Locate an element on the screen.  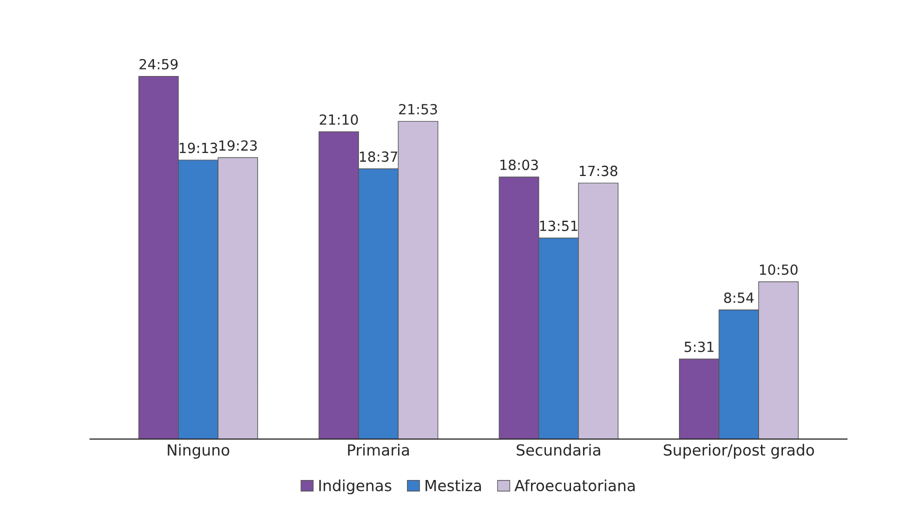
data-label: 19:23 is located at coordinates (238, 145).